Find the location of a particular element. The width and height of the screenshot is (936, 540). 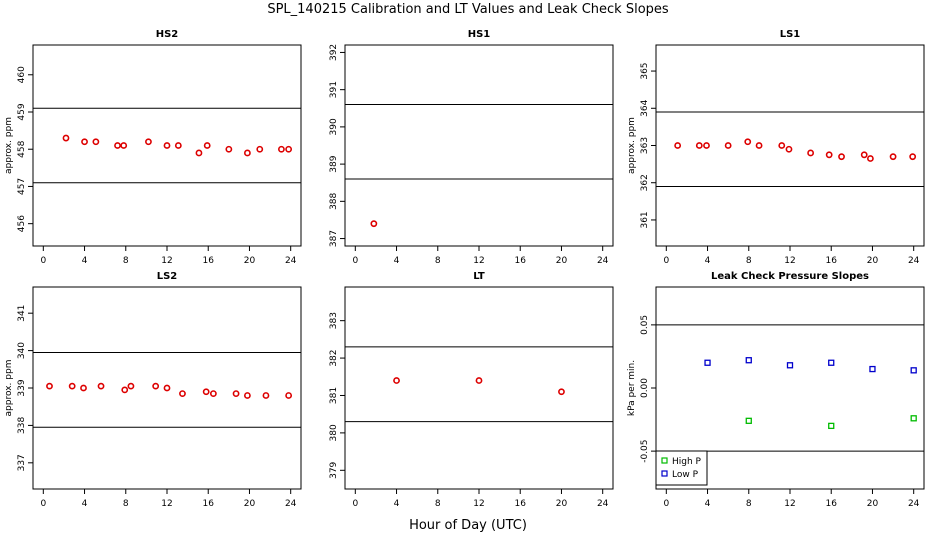

y-tick-label: 0.00 is located at coordinates (645, 388).